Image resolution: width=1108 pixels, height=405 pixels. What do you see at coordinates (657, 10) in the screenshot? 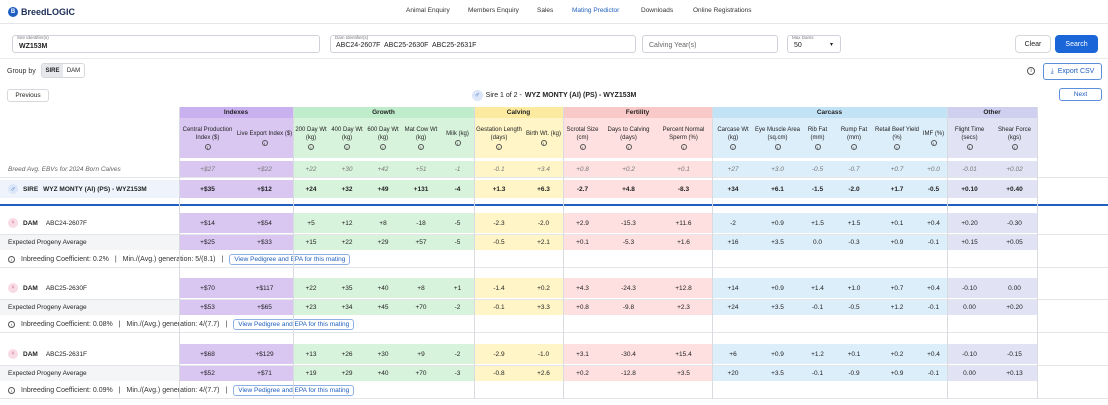
I see `nav-downloads: Downloads` at bounding box center [657, 10].